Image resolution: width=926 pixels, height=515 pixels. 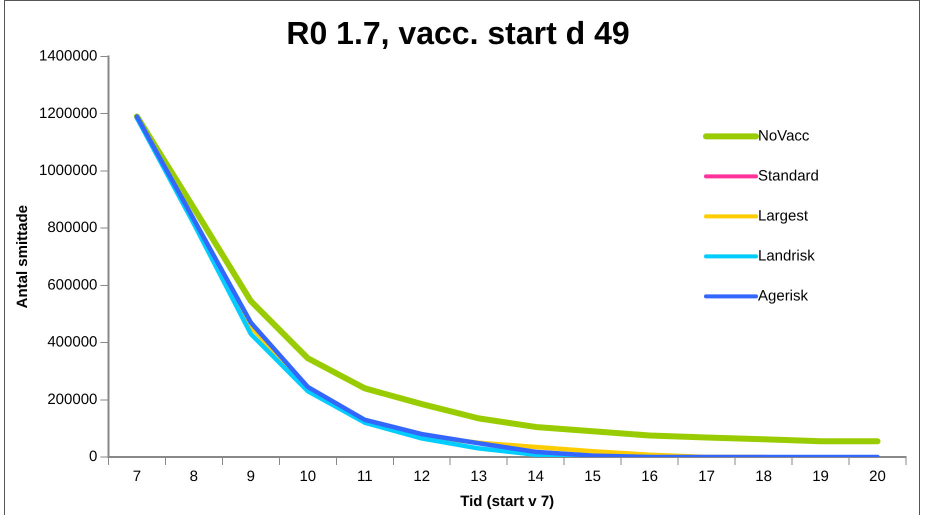 What do you see at coordinates (194, 477) in the screenshot?
I see `x-tick-label: 8` at bounding box center [194, 477].